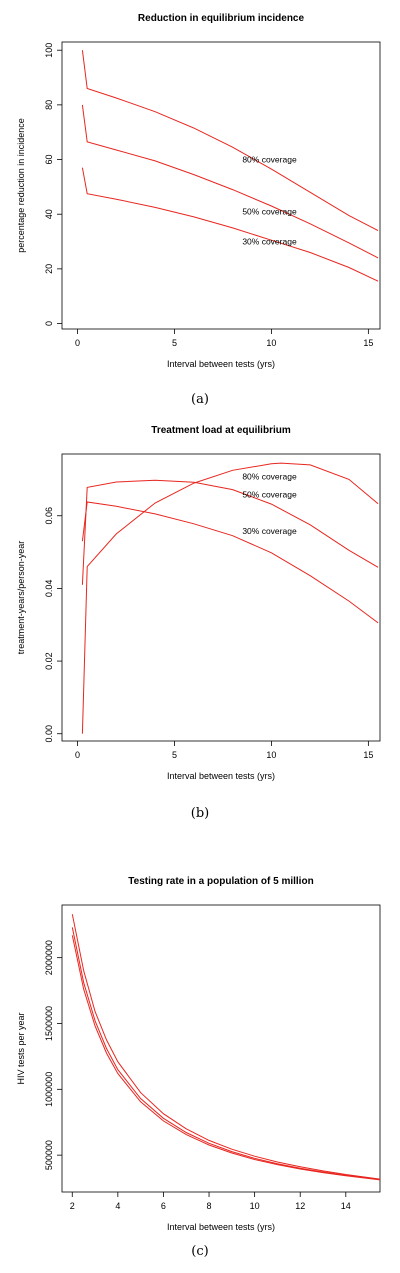 This screenshot has height=1273, width=400. Describe the element at coordinates (49, 734) in the screenshot. I see `y-tick-label: 0.00` at that location.